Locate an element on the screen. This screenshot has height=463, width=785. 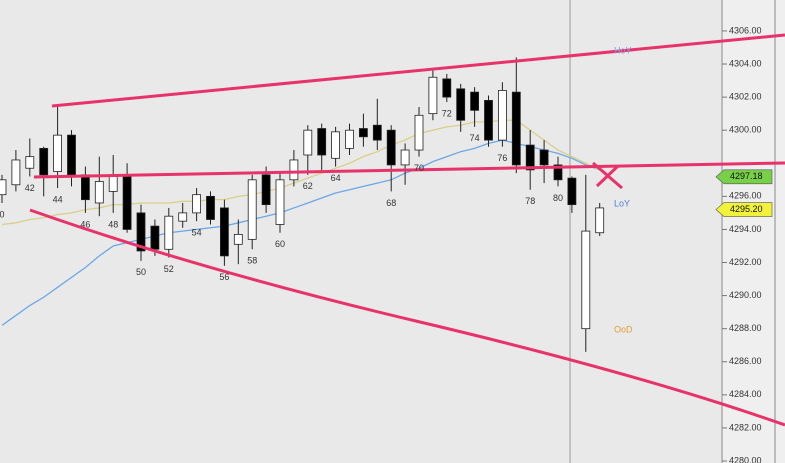
bar-number: 72 is located at coordinates (447, 113).